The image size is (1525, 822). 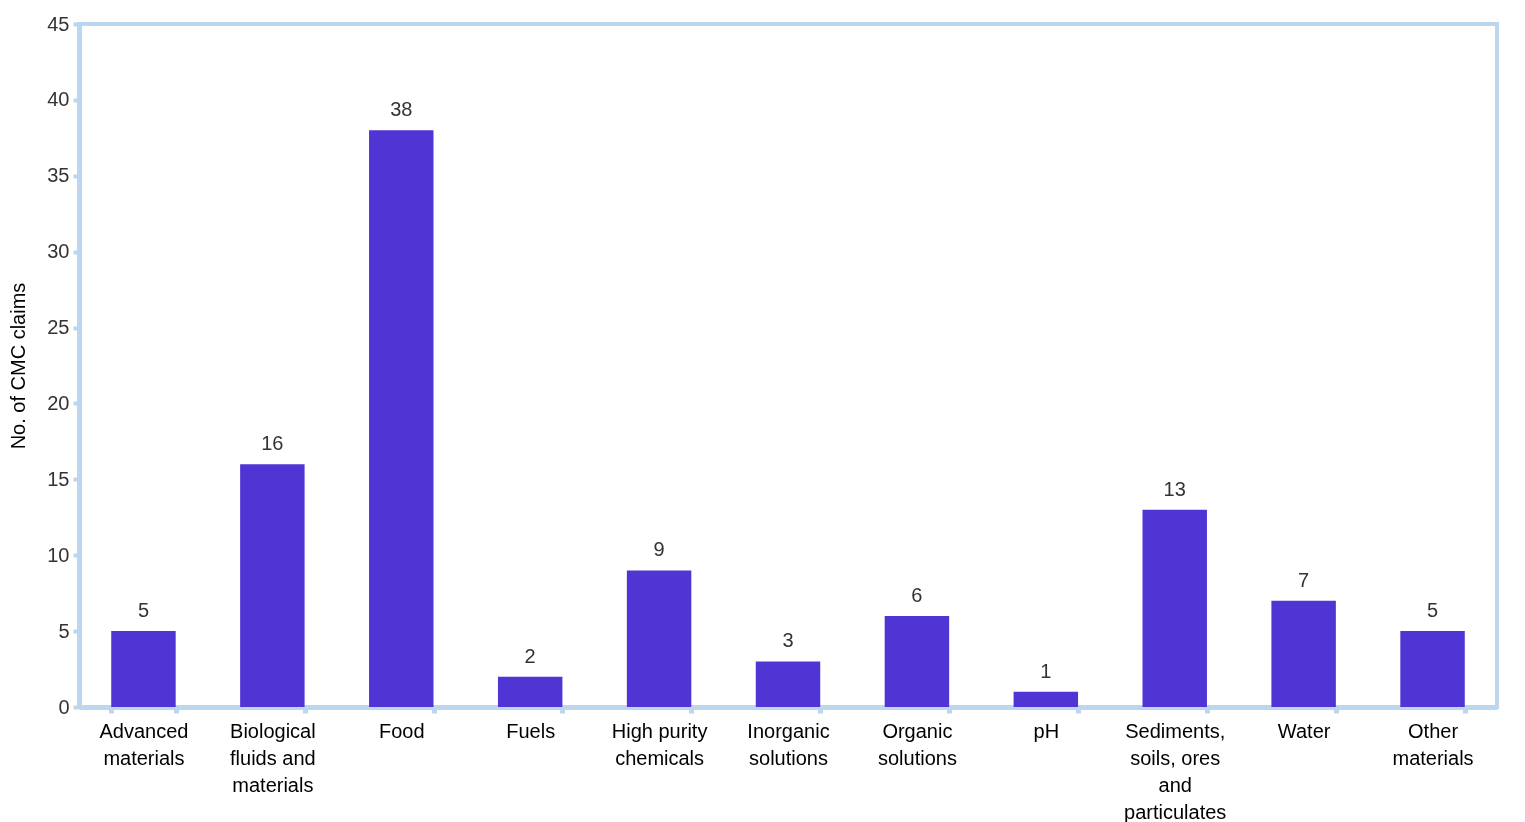 What do you see at coordinates (1175, 770) in the screenshot?
I see `x-tick-label: Sediments, soils, ores and particulates` at bounding box center [1175, 770].